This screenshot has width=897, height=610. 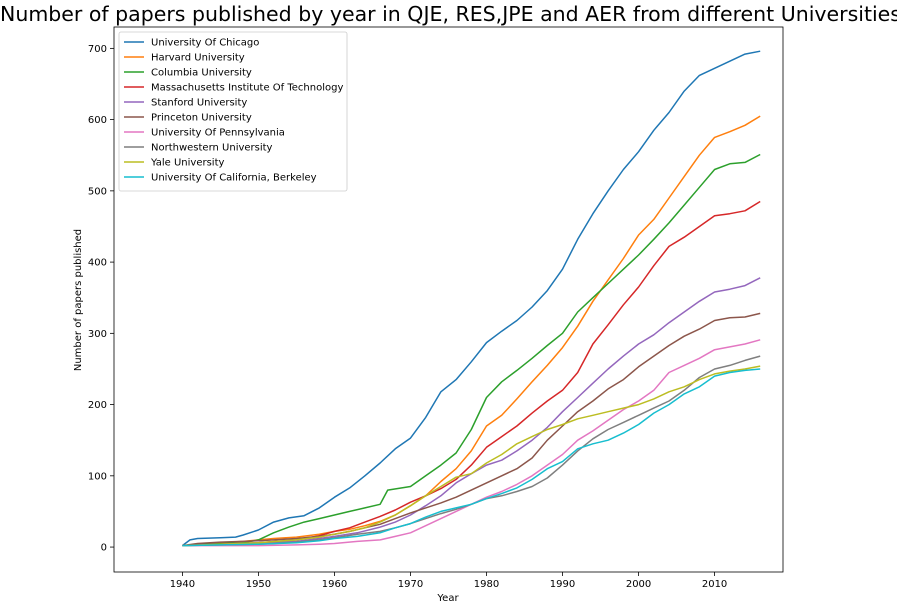 What do you see at coordinates (562, 584) in the screenshot?
I see `x-tick-label: 1990` at bounding box center [562, 584].